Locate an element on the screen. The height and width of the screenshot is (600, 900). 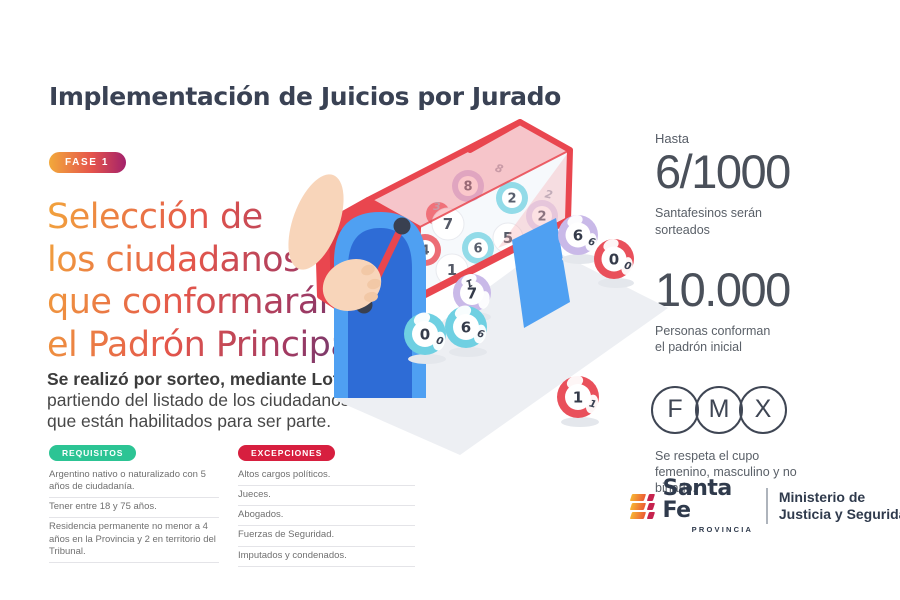
hand is located at coordinates (335, 242).